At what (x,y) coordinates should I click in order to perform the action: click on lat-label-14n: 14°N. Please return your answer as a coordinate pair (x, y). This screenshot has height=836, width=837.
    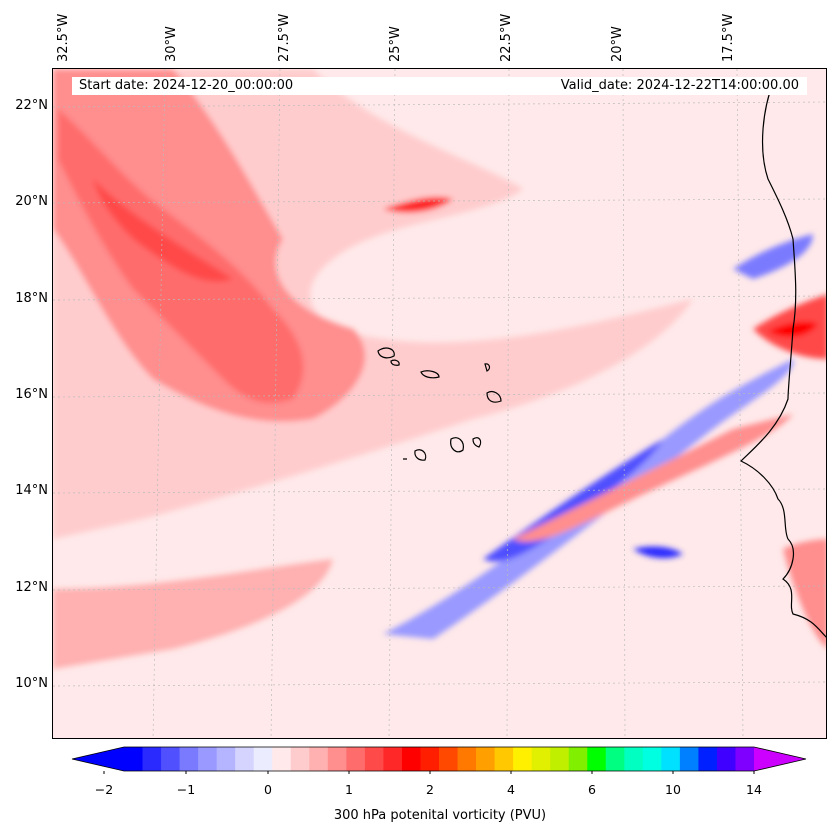
    Looking at the image, I should click on (31, 490).